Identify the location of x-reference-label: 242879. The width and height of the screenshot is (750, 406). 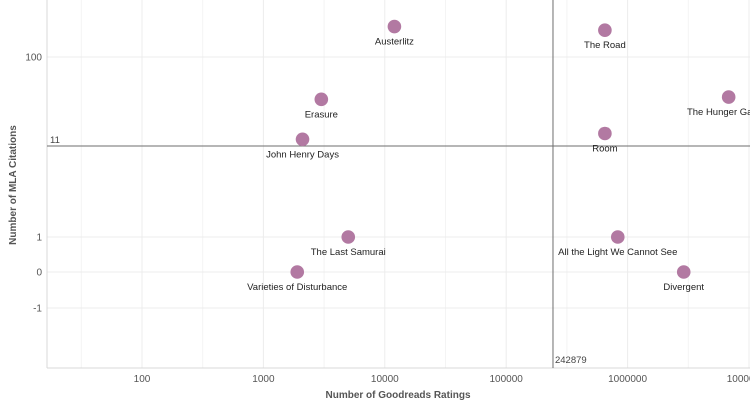
(571, 360).